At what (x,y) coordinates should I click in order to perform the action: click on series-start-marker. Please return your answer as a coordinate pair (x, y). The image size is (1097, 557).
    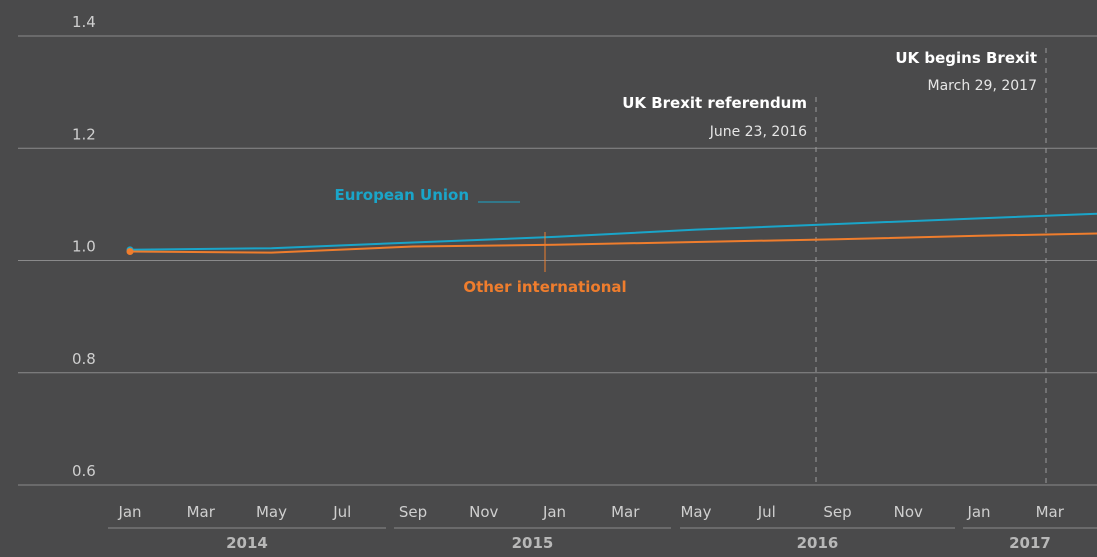
    Looking at the image, I should click on (130, 251).